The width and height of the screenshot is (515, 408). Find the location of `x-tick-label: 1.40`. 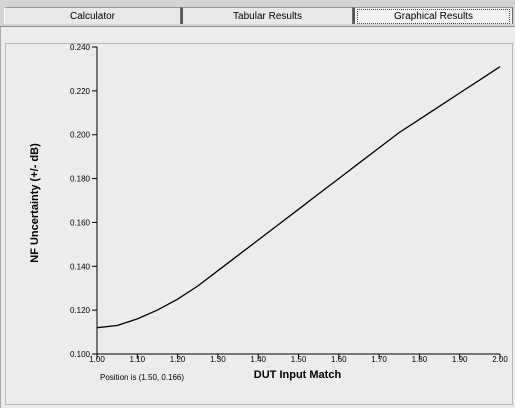

x-tick-label: 1.40 is located at coordinates (258, 359).